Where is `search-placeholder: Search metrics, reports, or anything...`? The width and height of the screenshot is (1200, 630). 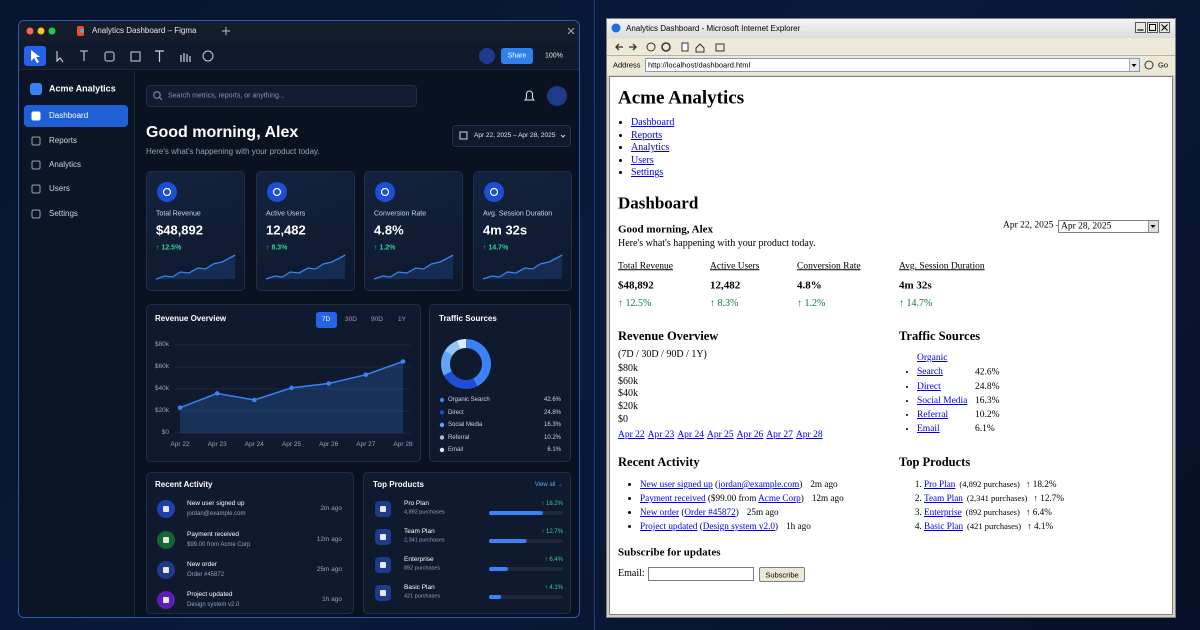 search-placeholder: Search metrics, reports, or anything... is located at coordinates (226, 96).